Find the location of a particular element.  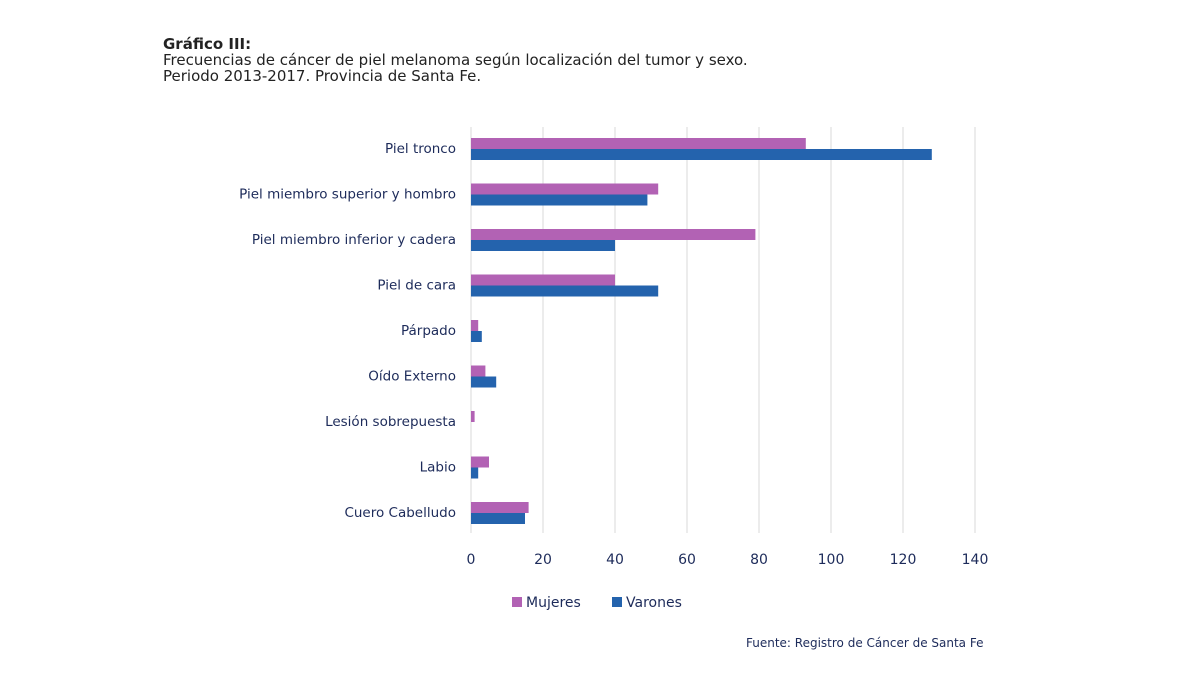

category-label: Labio is located at coordinates (438, 468).